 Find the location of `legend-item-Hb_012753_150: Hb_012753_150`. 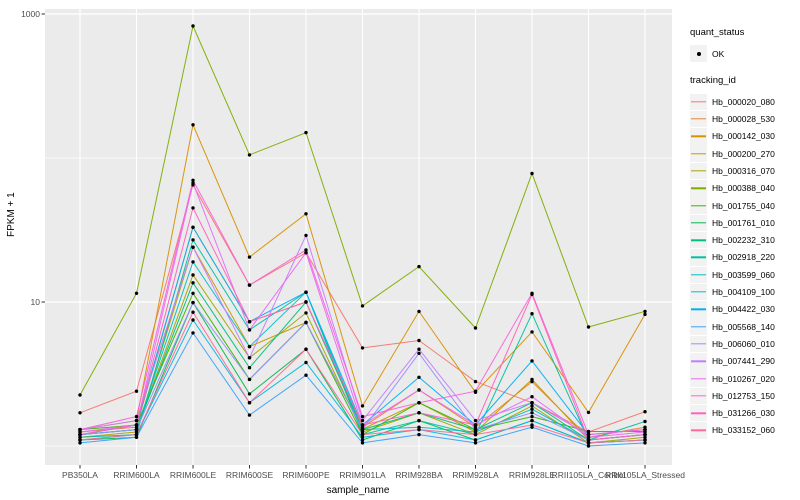

legend-item-Hb_012753_150: Hb_012753_150 is located at coordinates (744, 396).